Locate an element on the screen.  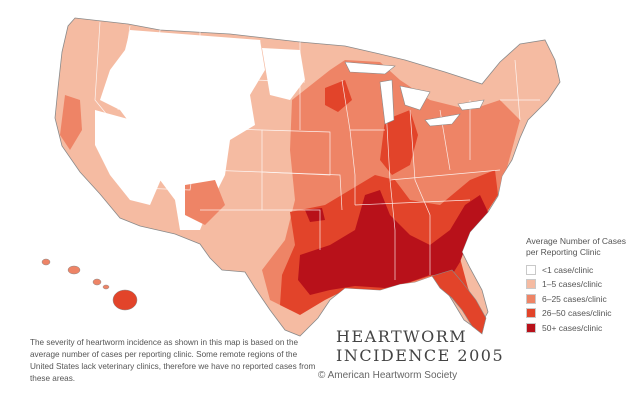
legend-item-high: 26–50 cases/clinic is located at coordinates (581, 313).